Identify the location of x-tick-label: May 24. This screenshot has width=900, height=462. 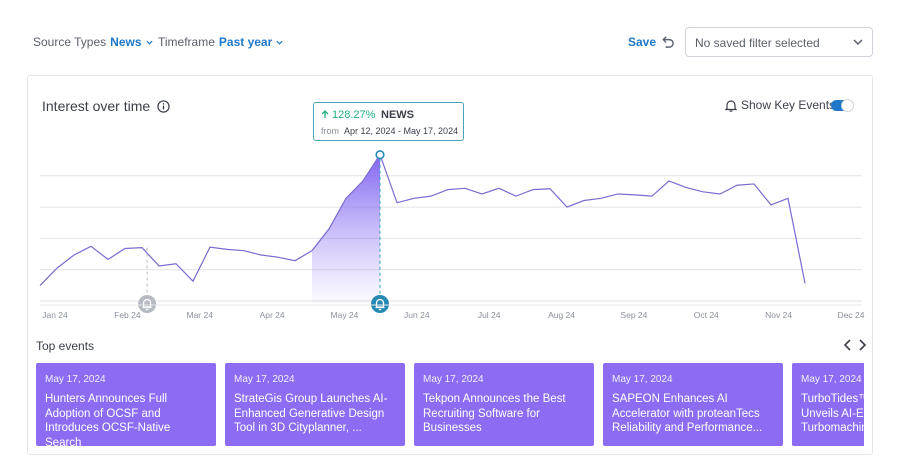
(345, 315).